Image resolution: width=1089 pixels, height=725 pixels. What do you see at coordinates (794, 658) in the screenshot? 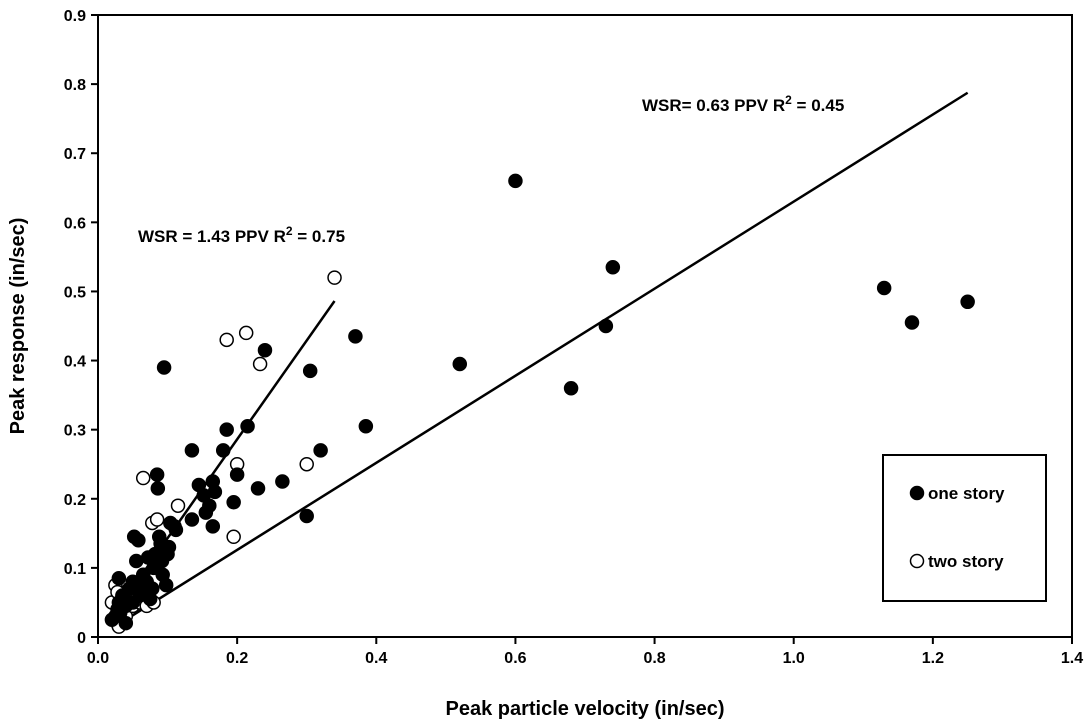
I see `x-tick-label: 1.0` at bounding box center [794, 658].